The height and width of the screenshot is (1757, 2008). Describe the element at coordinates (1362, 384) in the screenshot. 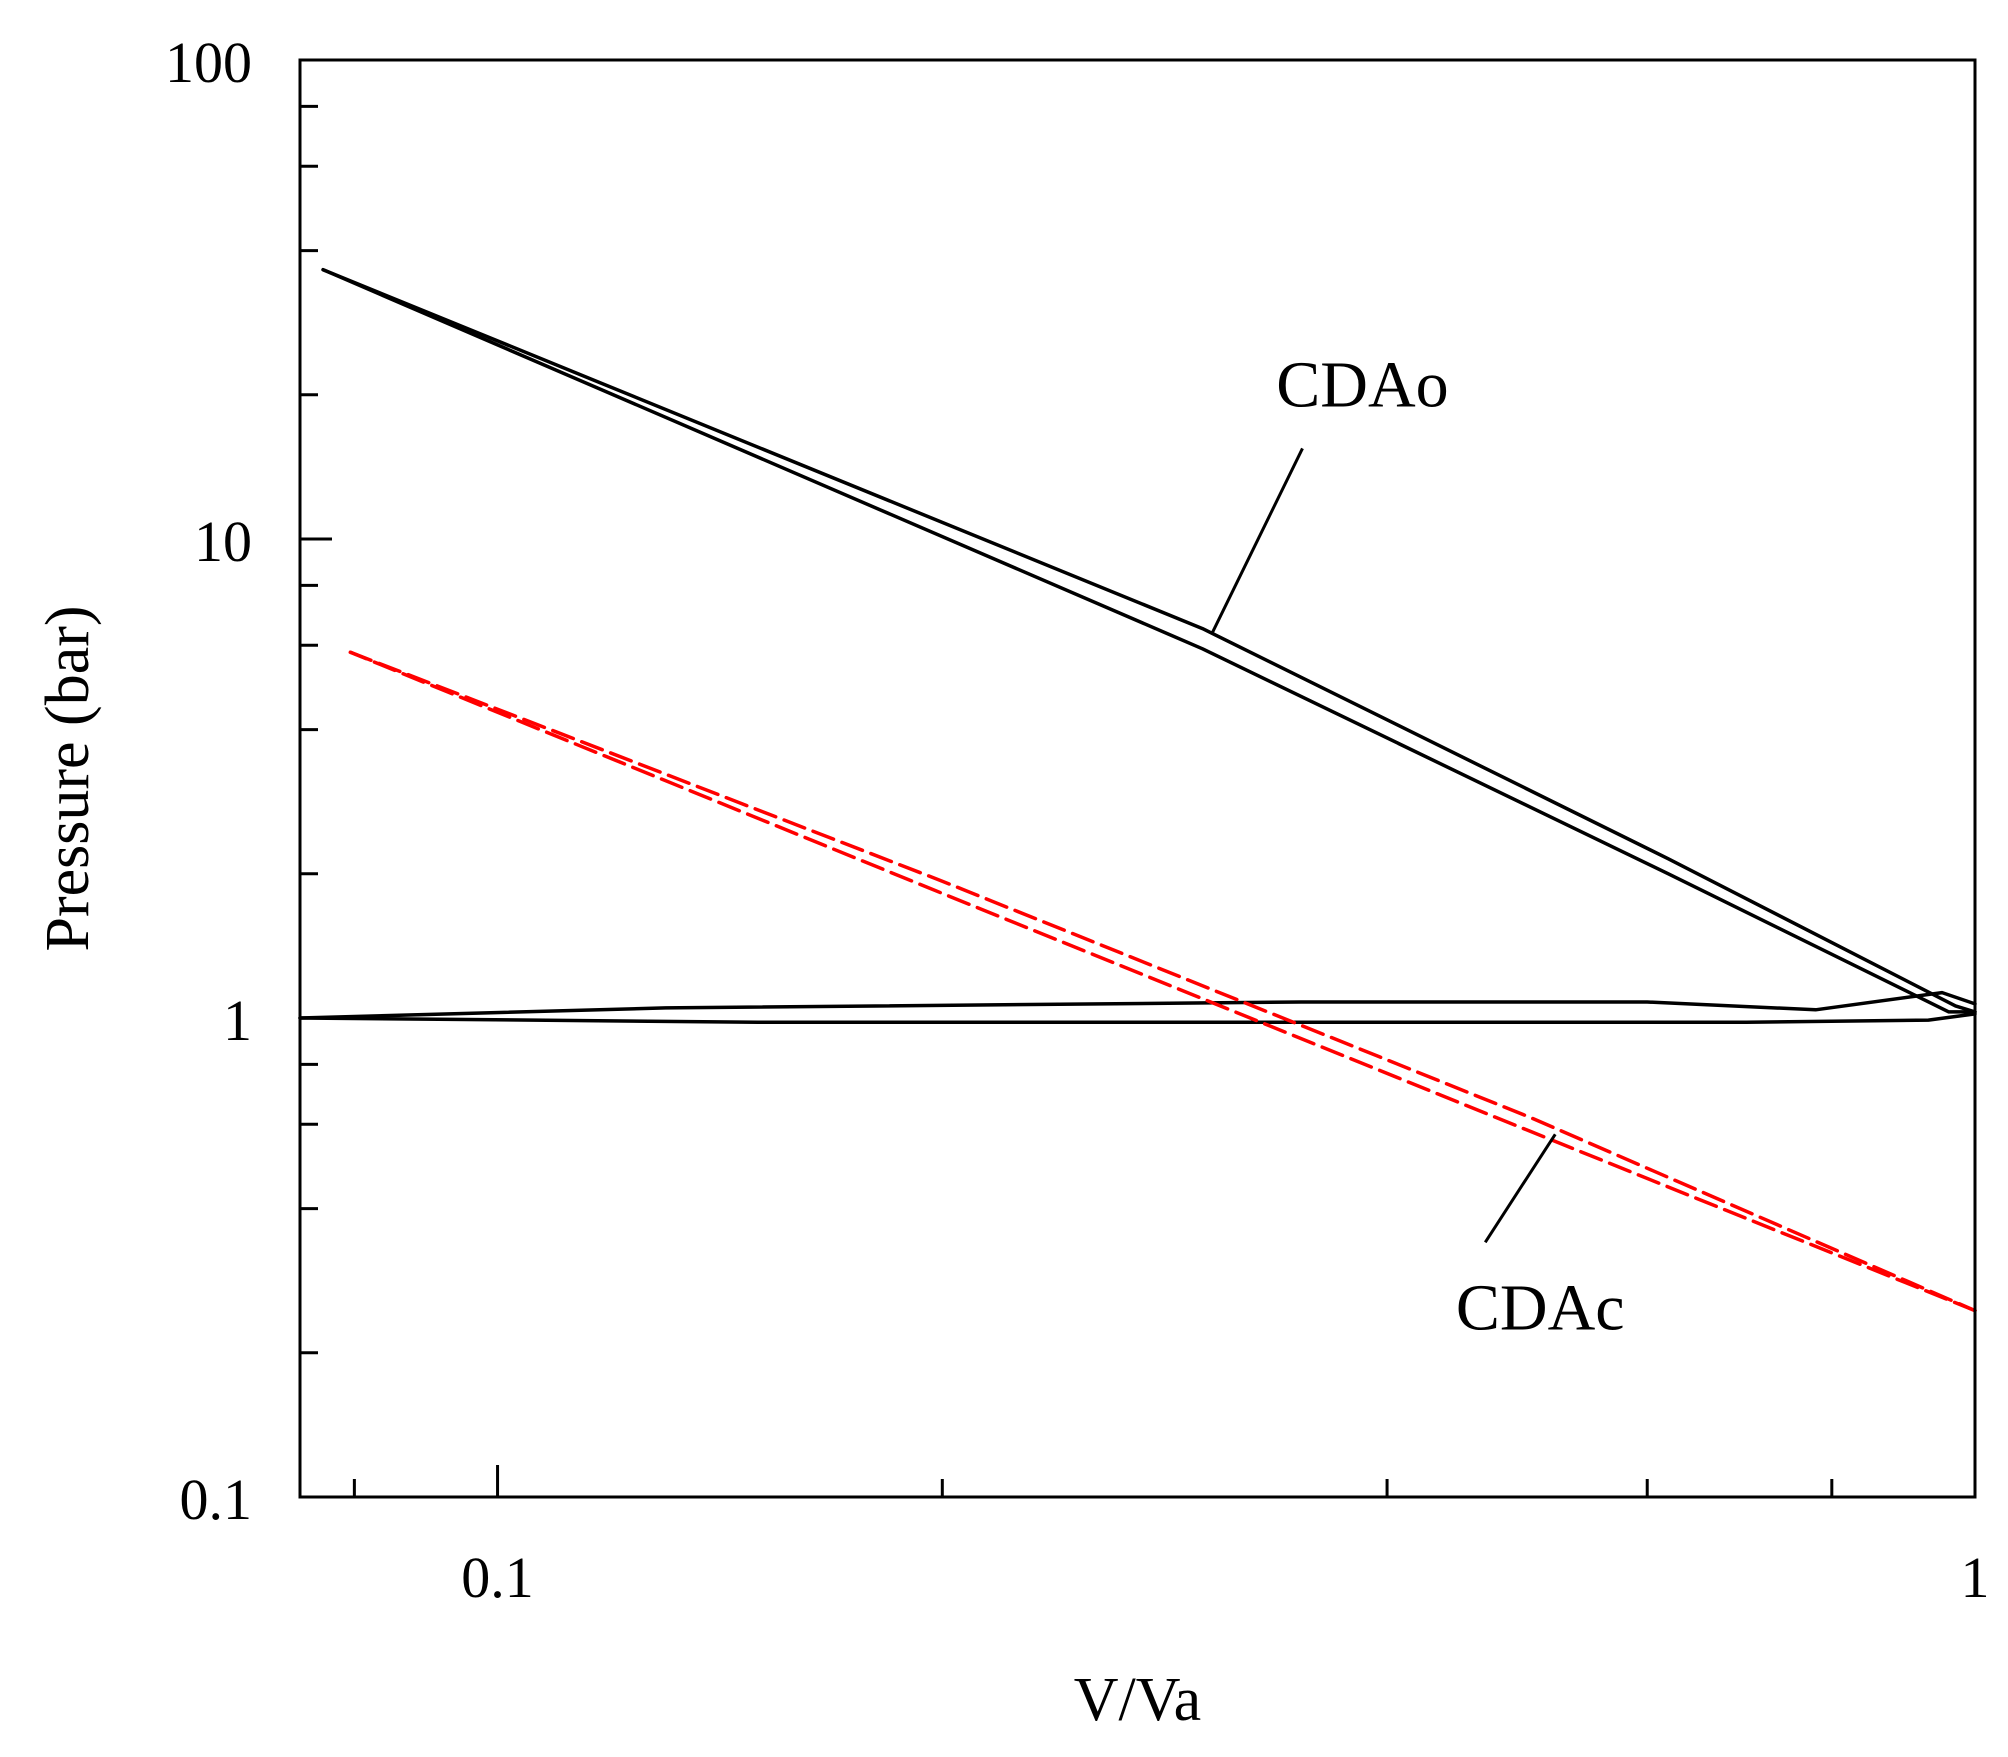

I see `annotation-label-cdao: CDAo` at that location.